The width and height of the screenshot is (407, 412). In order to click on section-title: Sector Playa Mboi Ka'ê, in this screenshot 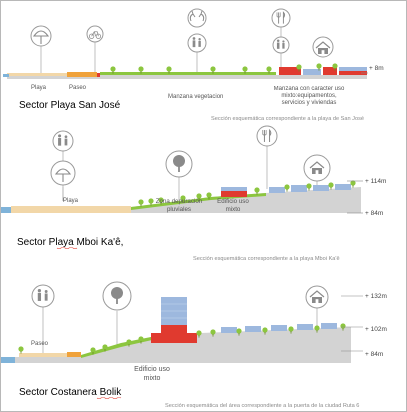, I will do `click(70, 242)`.